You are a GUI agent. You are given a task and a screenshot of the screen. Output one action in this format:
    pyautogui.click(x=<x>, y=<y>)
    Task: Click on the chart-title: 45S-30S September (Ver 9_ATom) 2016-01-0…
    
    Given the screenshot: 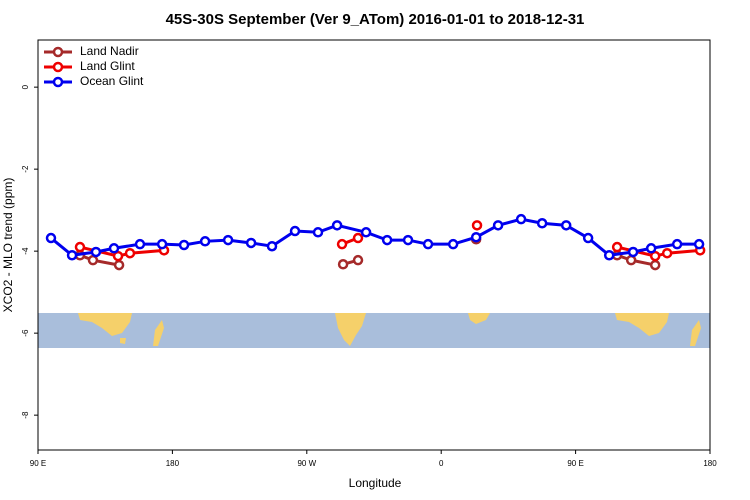 What is the action you would take?
    pyautogui.click(x=375, y=19)
    